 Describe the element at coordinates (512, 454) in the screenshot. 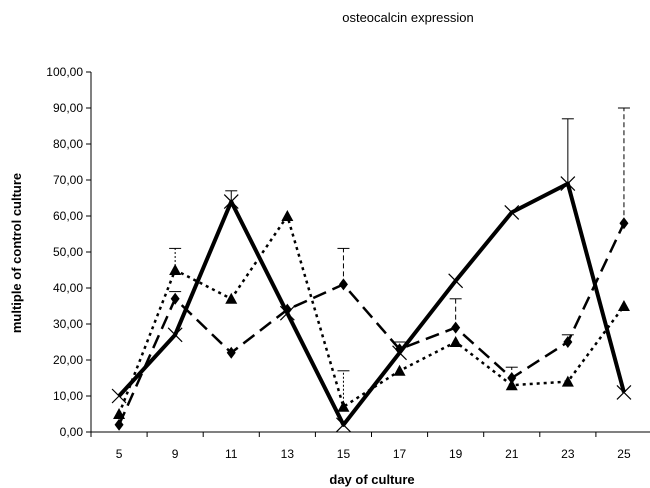

I see `x-tick-label: 21` at that location.